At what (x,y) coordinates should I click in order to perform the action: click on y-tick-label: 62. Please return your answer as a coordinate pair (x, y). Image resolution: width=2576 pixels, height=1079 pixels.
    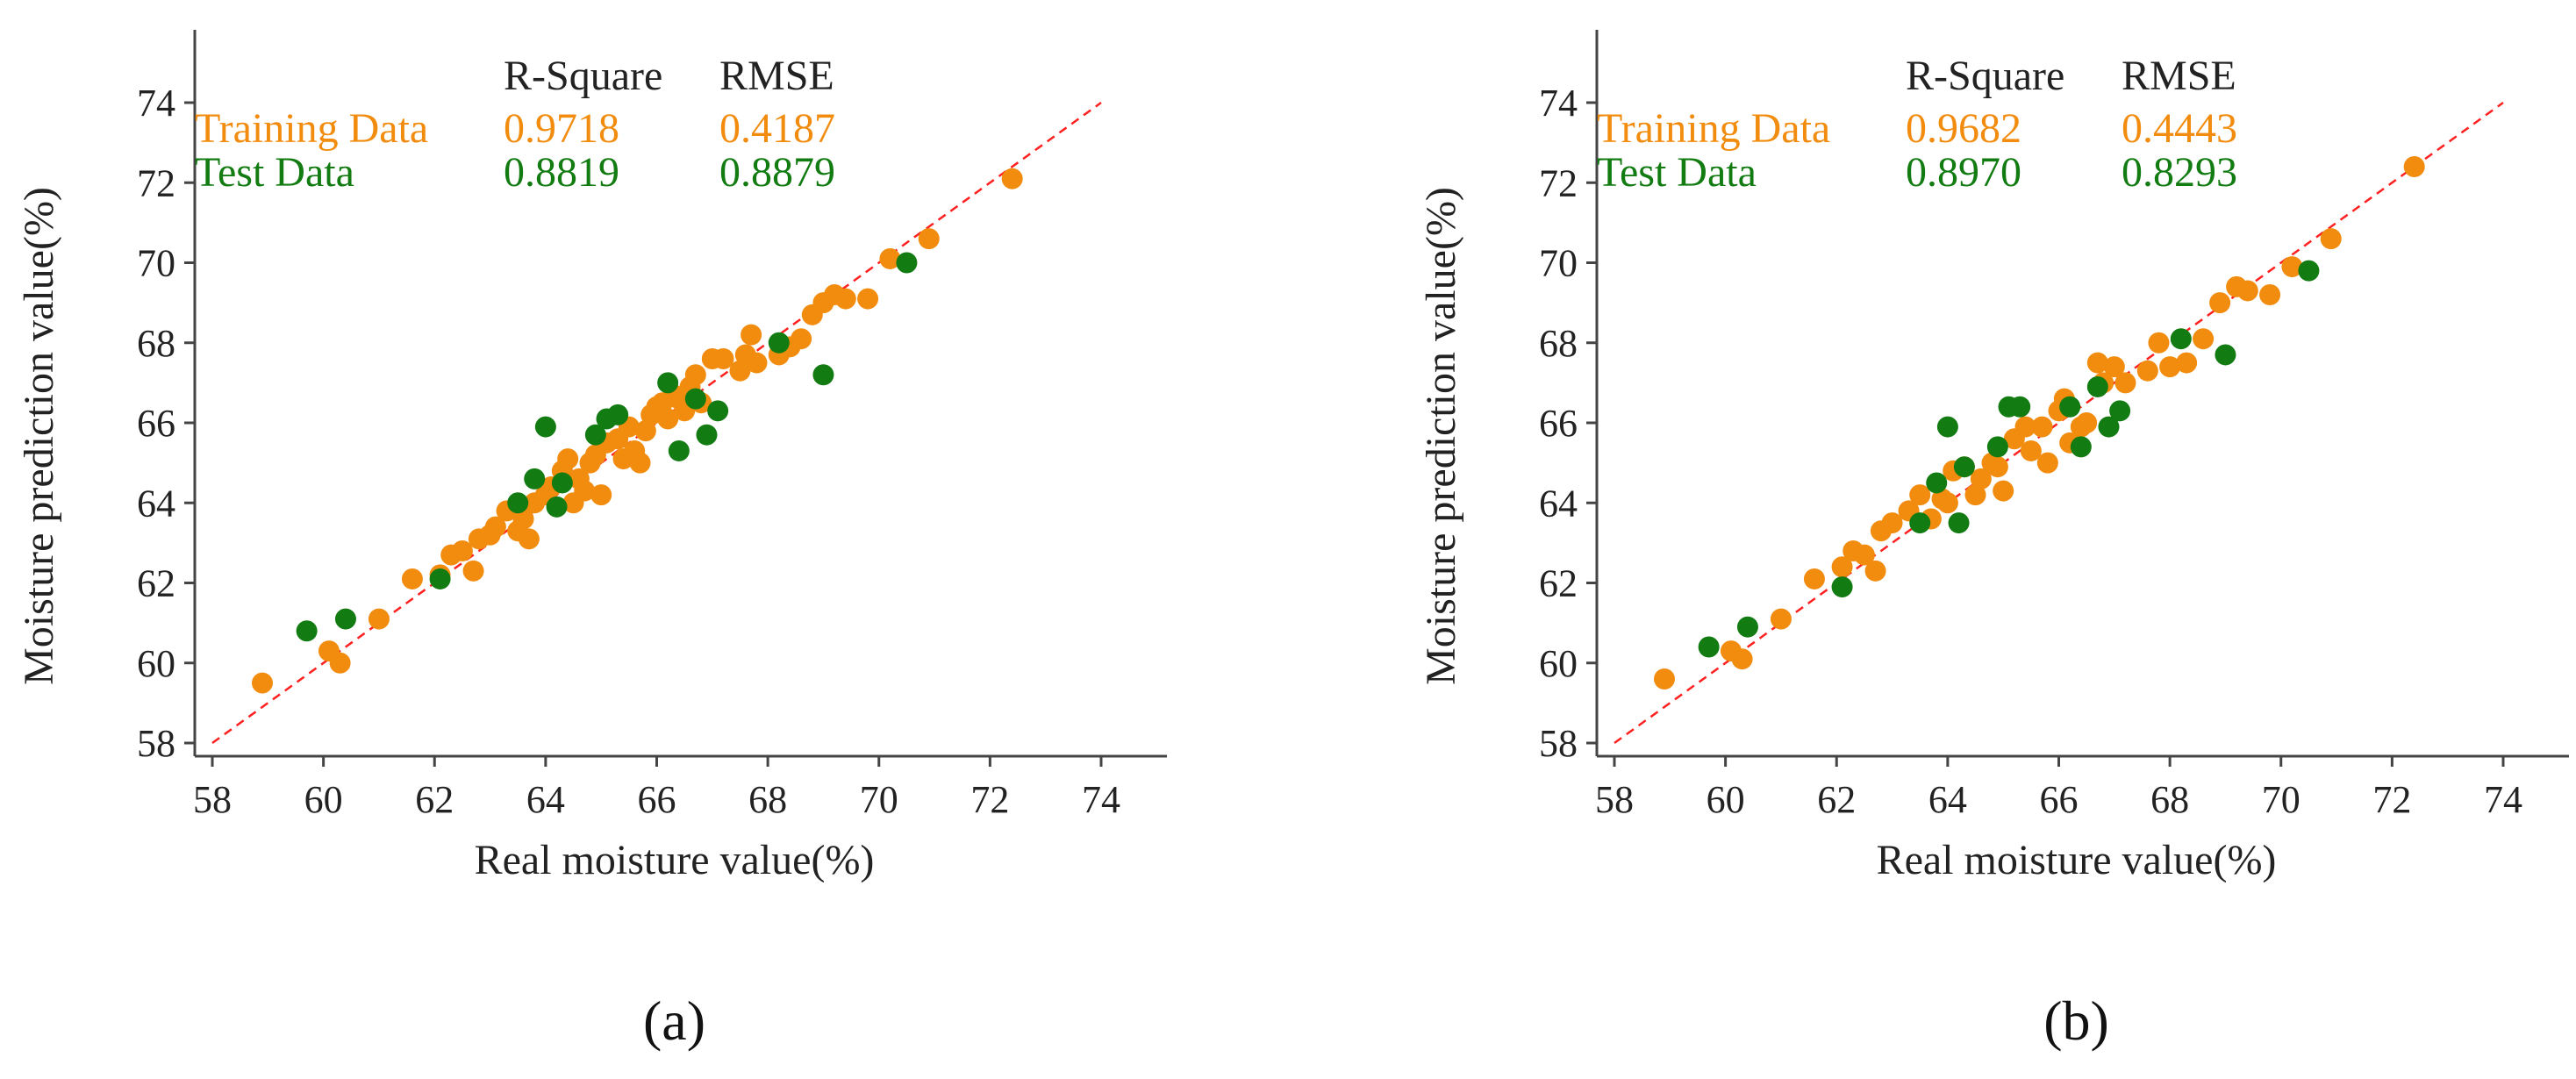
    Looking at the image, I should click on (156, 583).